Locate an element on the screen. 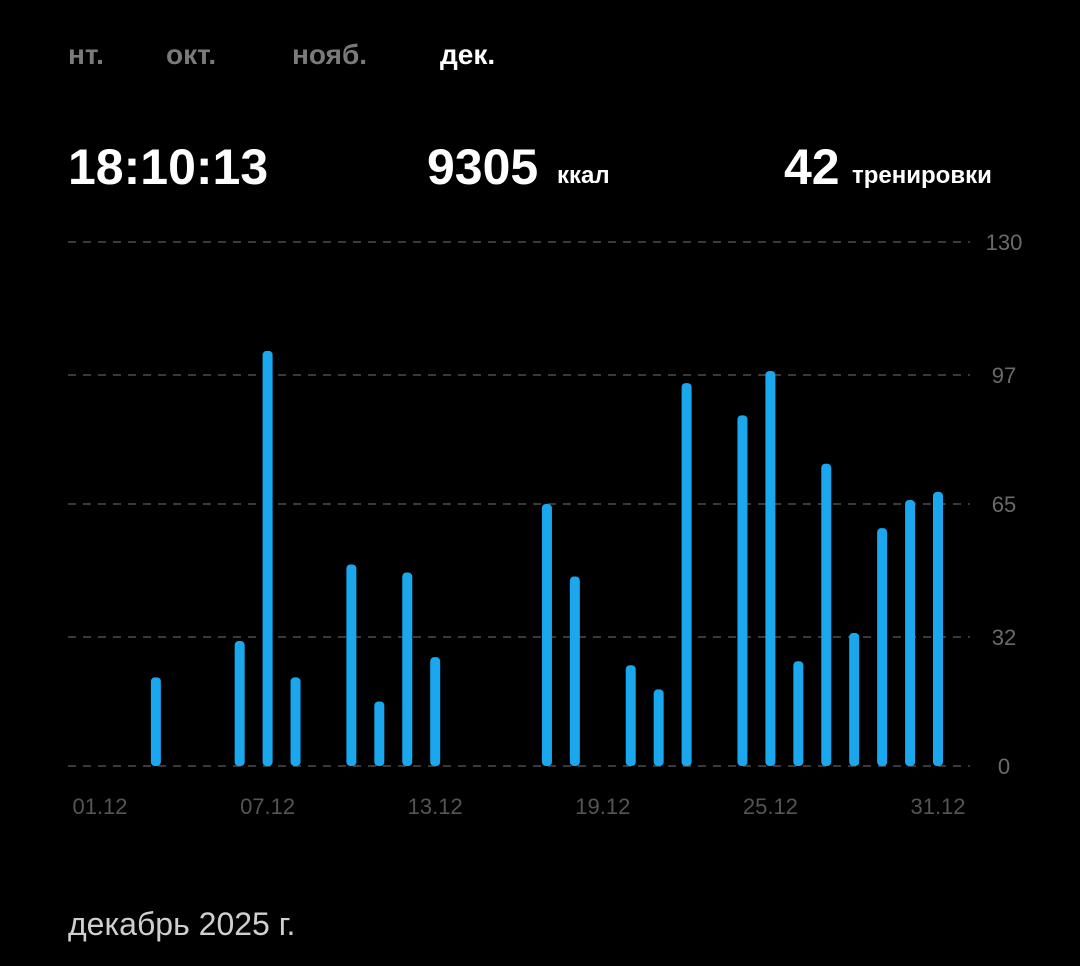  x-tick-label: 31.12 is located at coordinates (937, 806).